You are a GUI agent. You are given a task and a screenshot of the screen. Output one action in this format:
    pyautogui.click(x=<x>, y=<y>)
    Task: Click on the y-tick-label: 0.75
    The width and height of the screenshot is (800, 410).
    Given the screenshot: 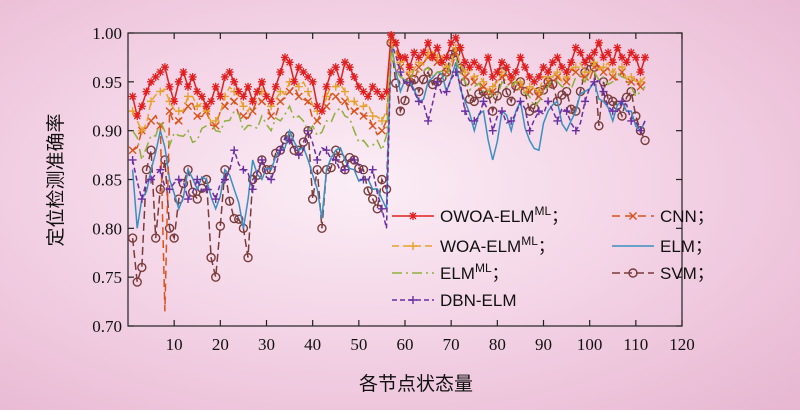 What is the action you would take?
    pyautogui.click(x=107, y=277)
    